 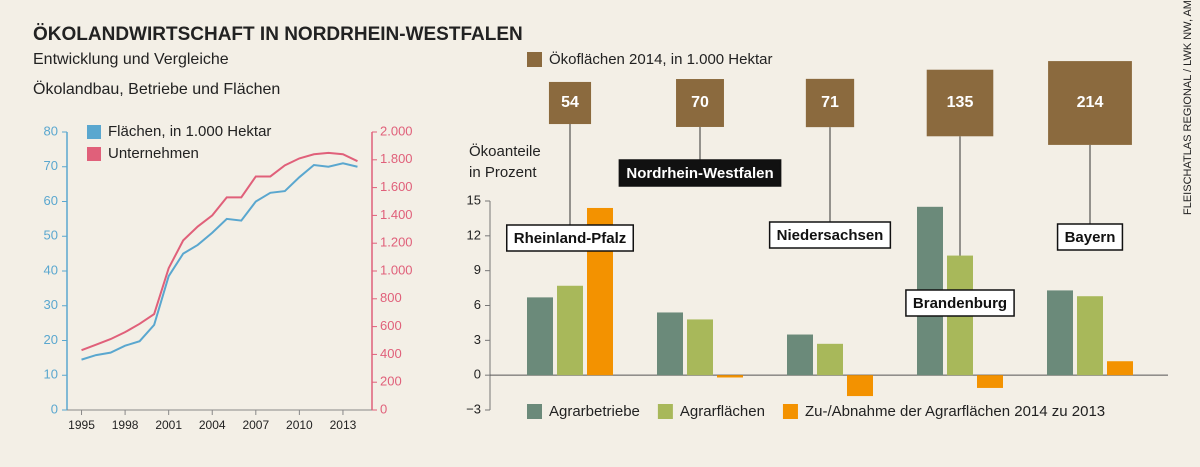 What do you see at coordinates (391, 325) in the screenshot?
I see `y2-tick-label: 600` at bounding box center [391, 325].